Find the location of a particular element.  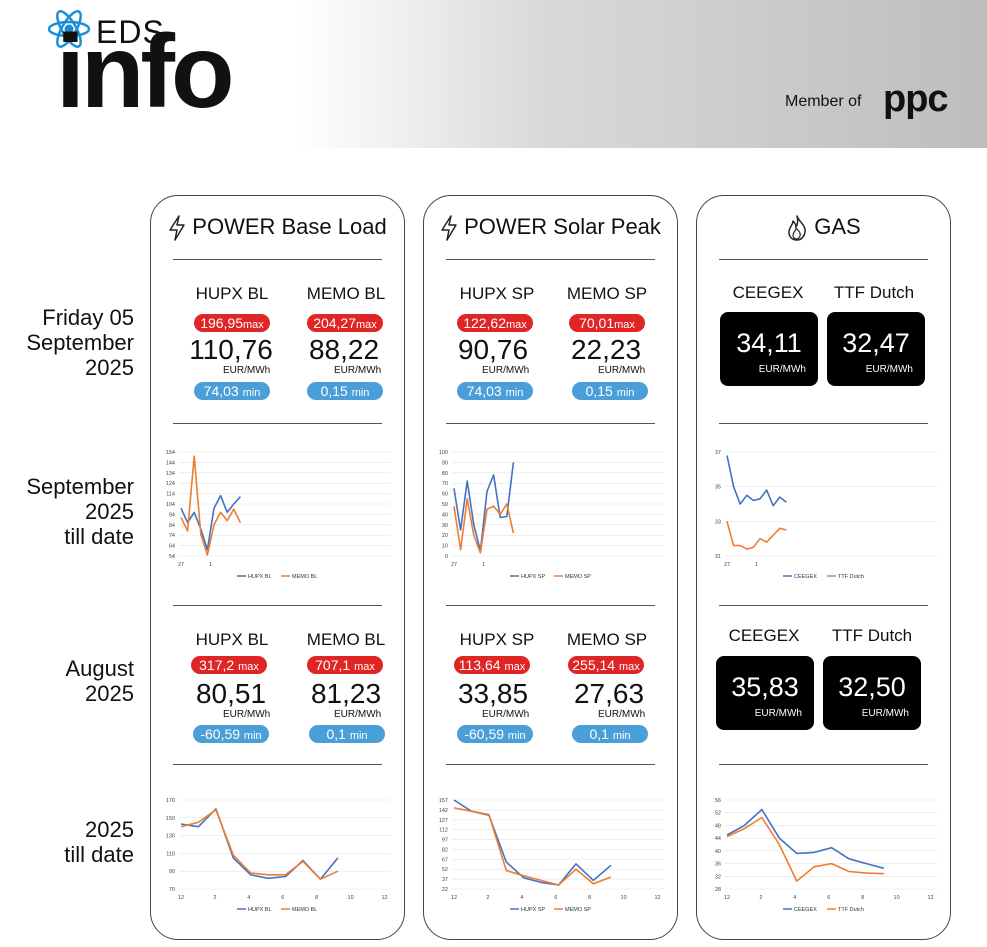

lightning-icon is located at coordinates (449, 228).